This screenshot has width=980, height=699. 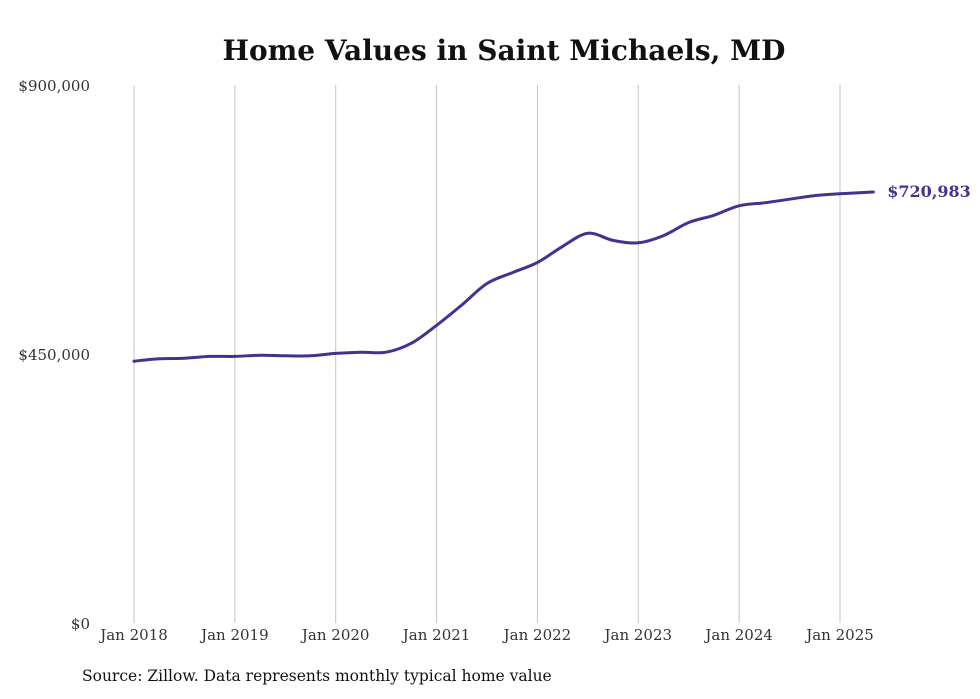 I want to click on y-axis-ticks: $0 $450,000 $900,000, so click(x=54, y=355).